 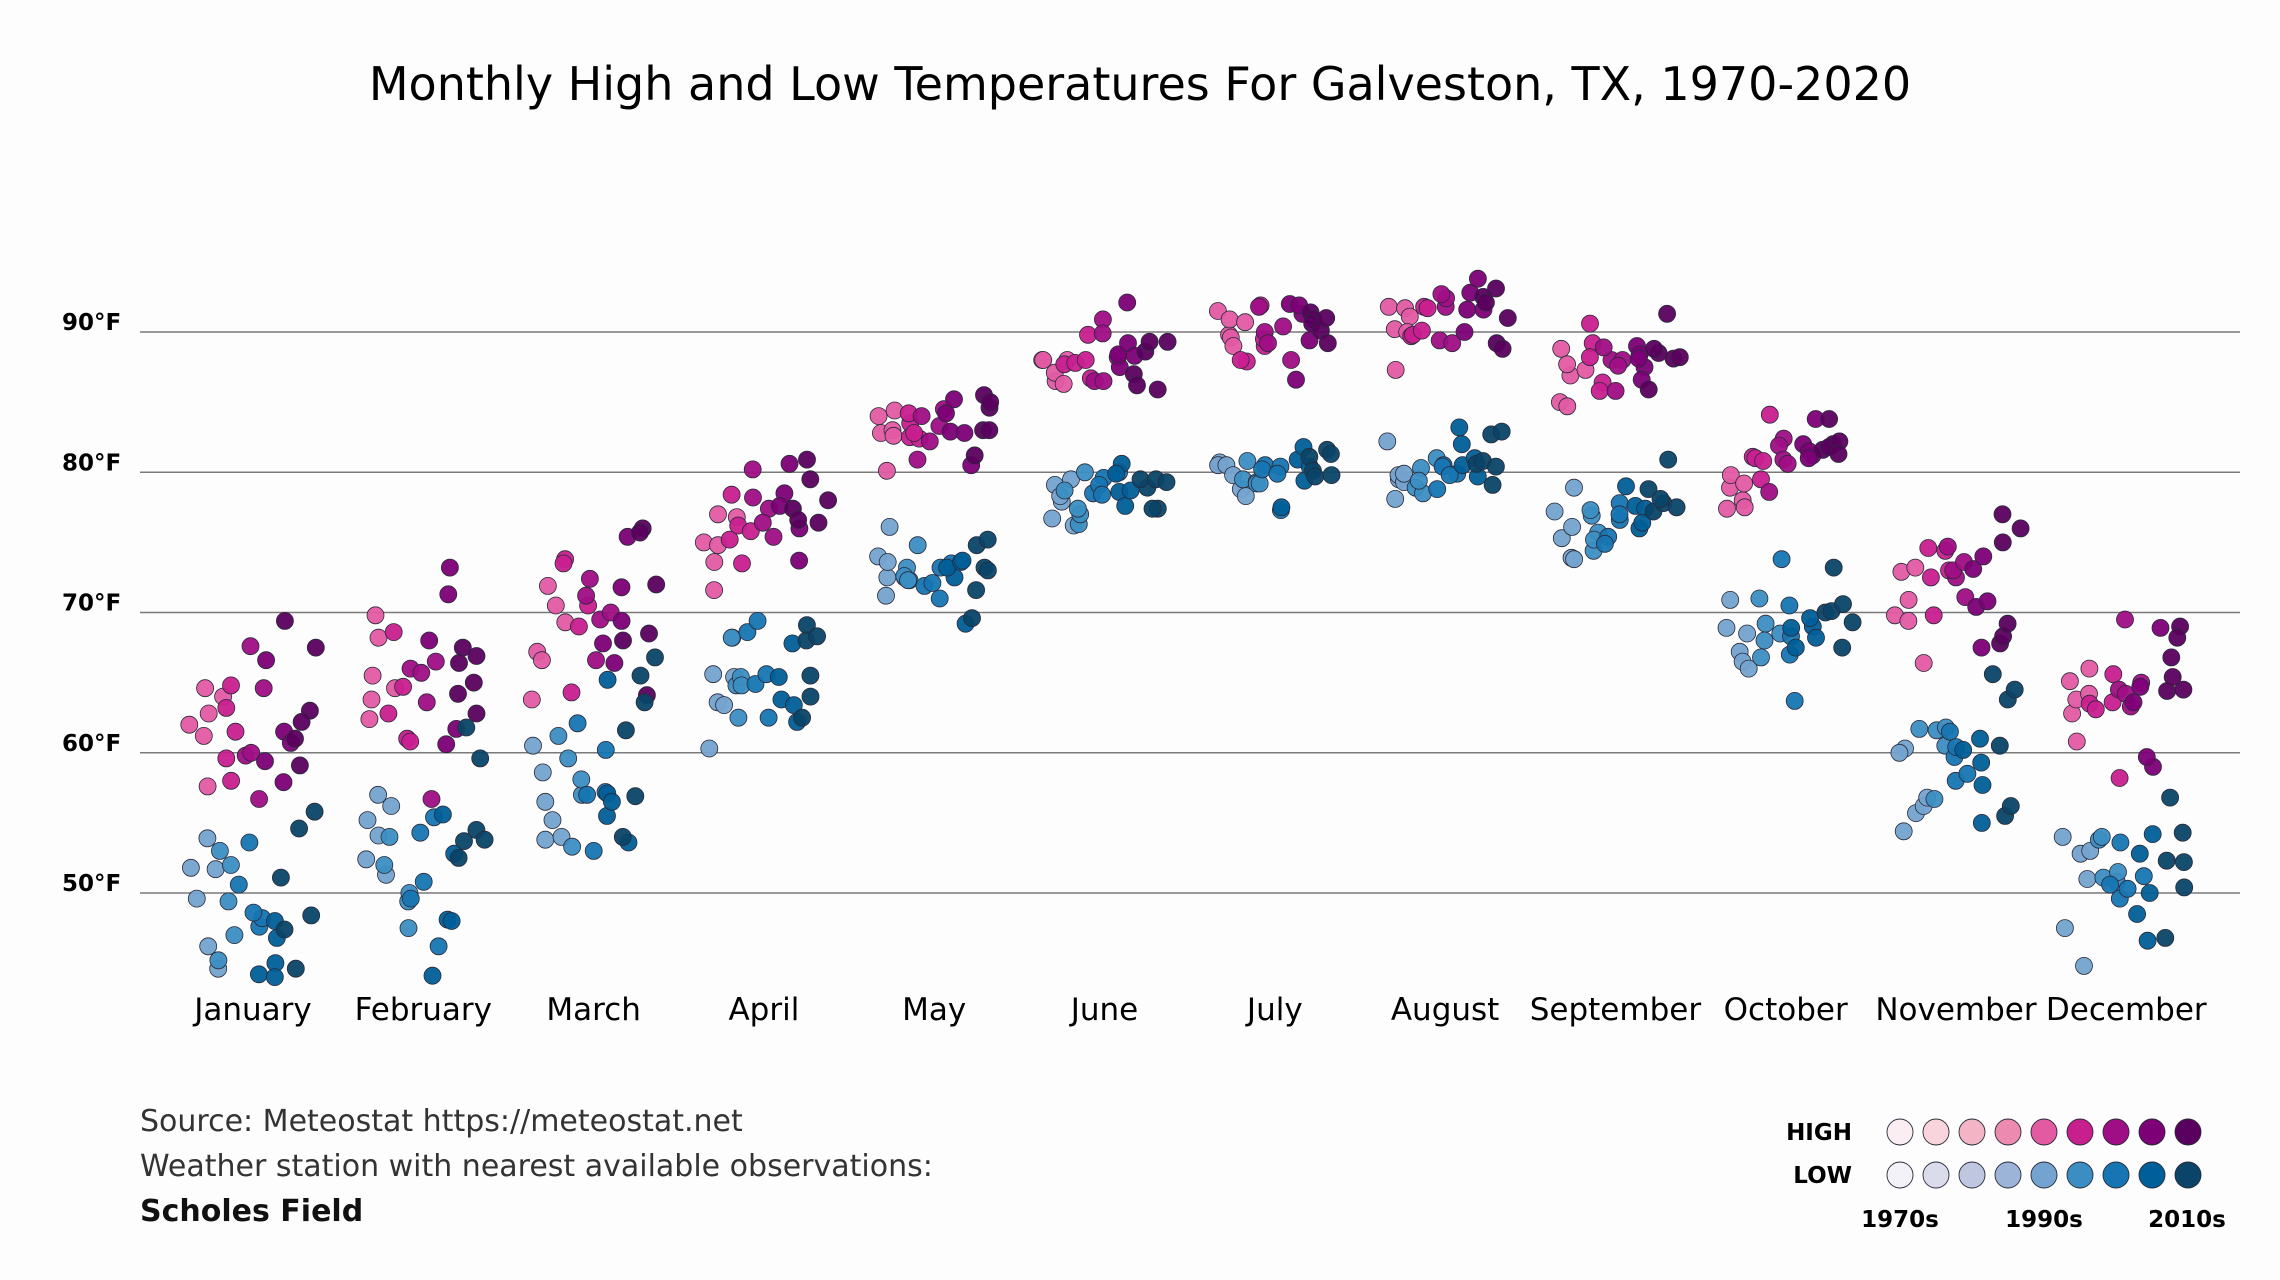 I want to click on x-tick-label: September, so click(x=1616, y=1010).